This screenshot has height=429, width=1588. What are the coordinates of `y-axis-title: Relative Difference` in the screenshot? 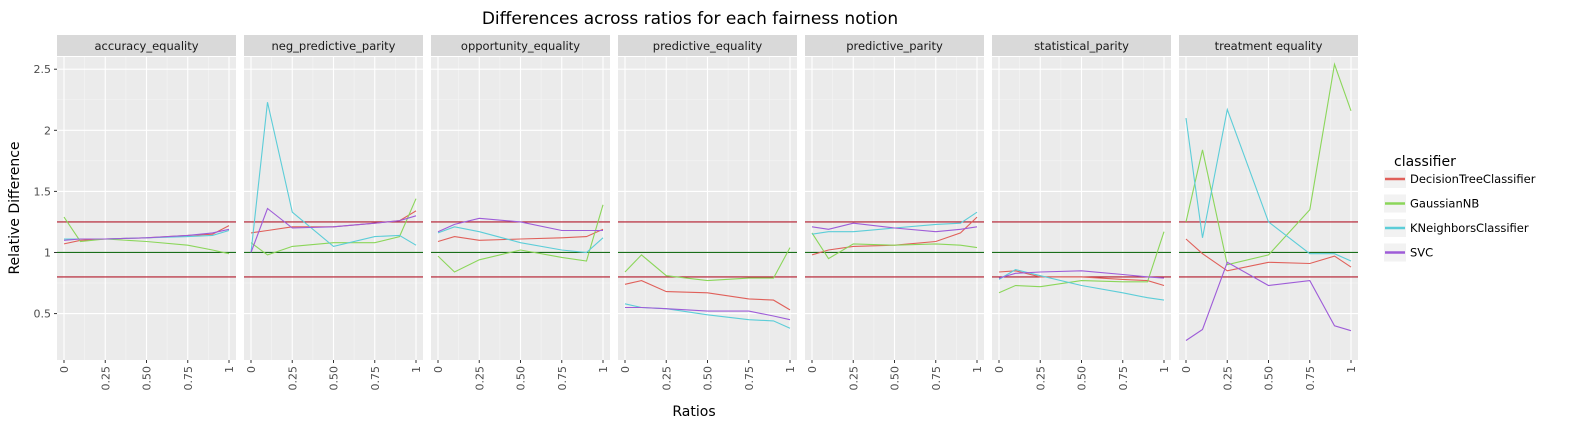 It's located at (15, 207).